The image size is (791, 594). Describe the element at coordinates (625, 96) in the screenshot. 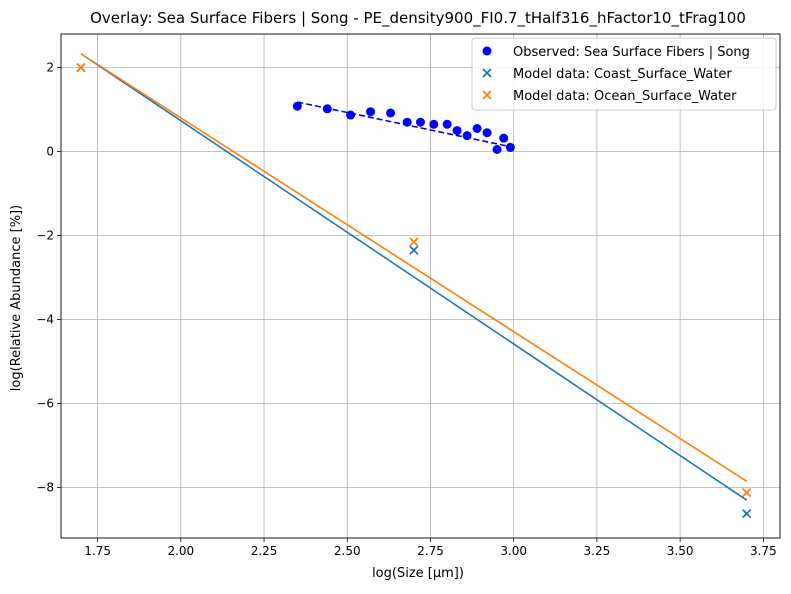

I see `legend-label: Model data: Ocean_Surface_Water` at that location.